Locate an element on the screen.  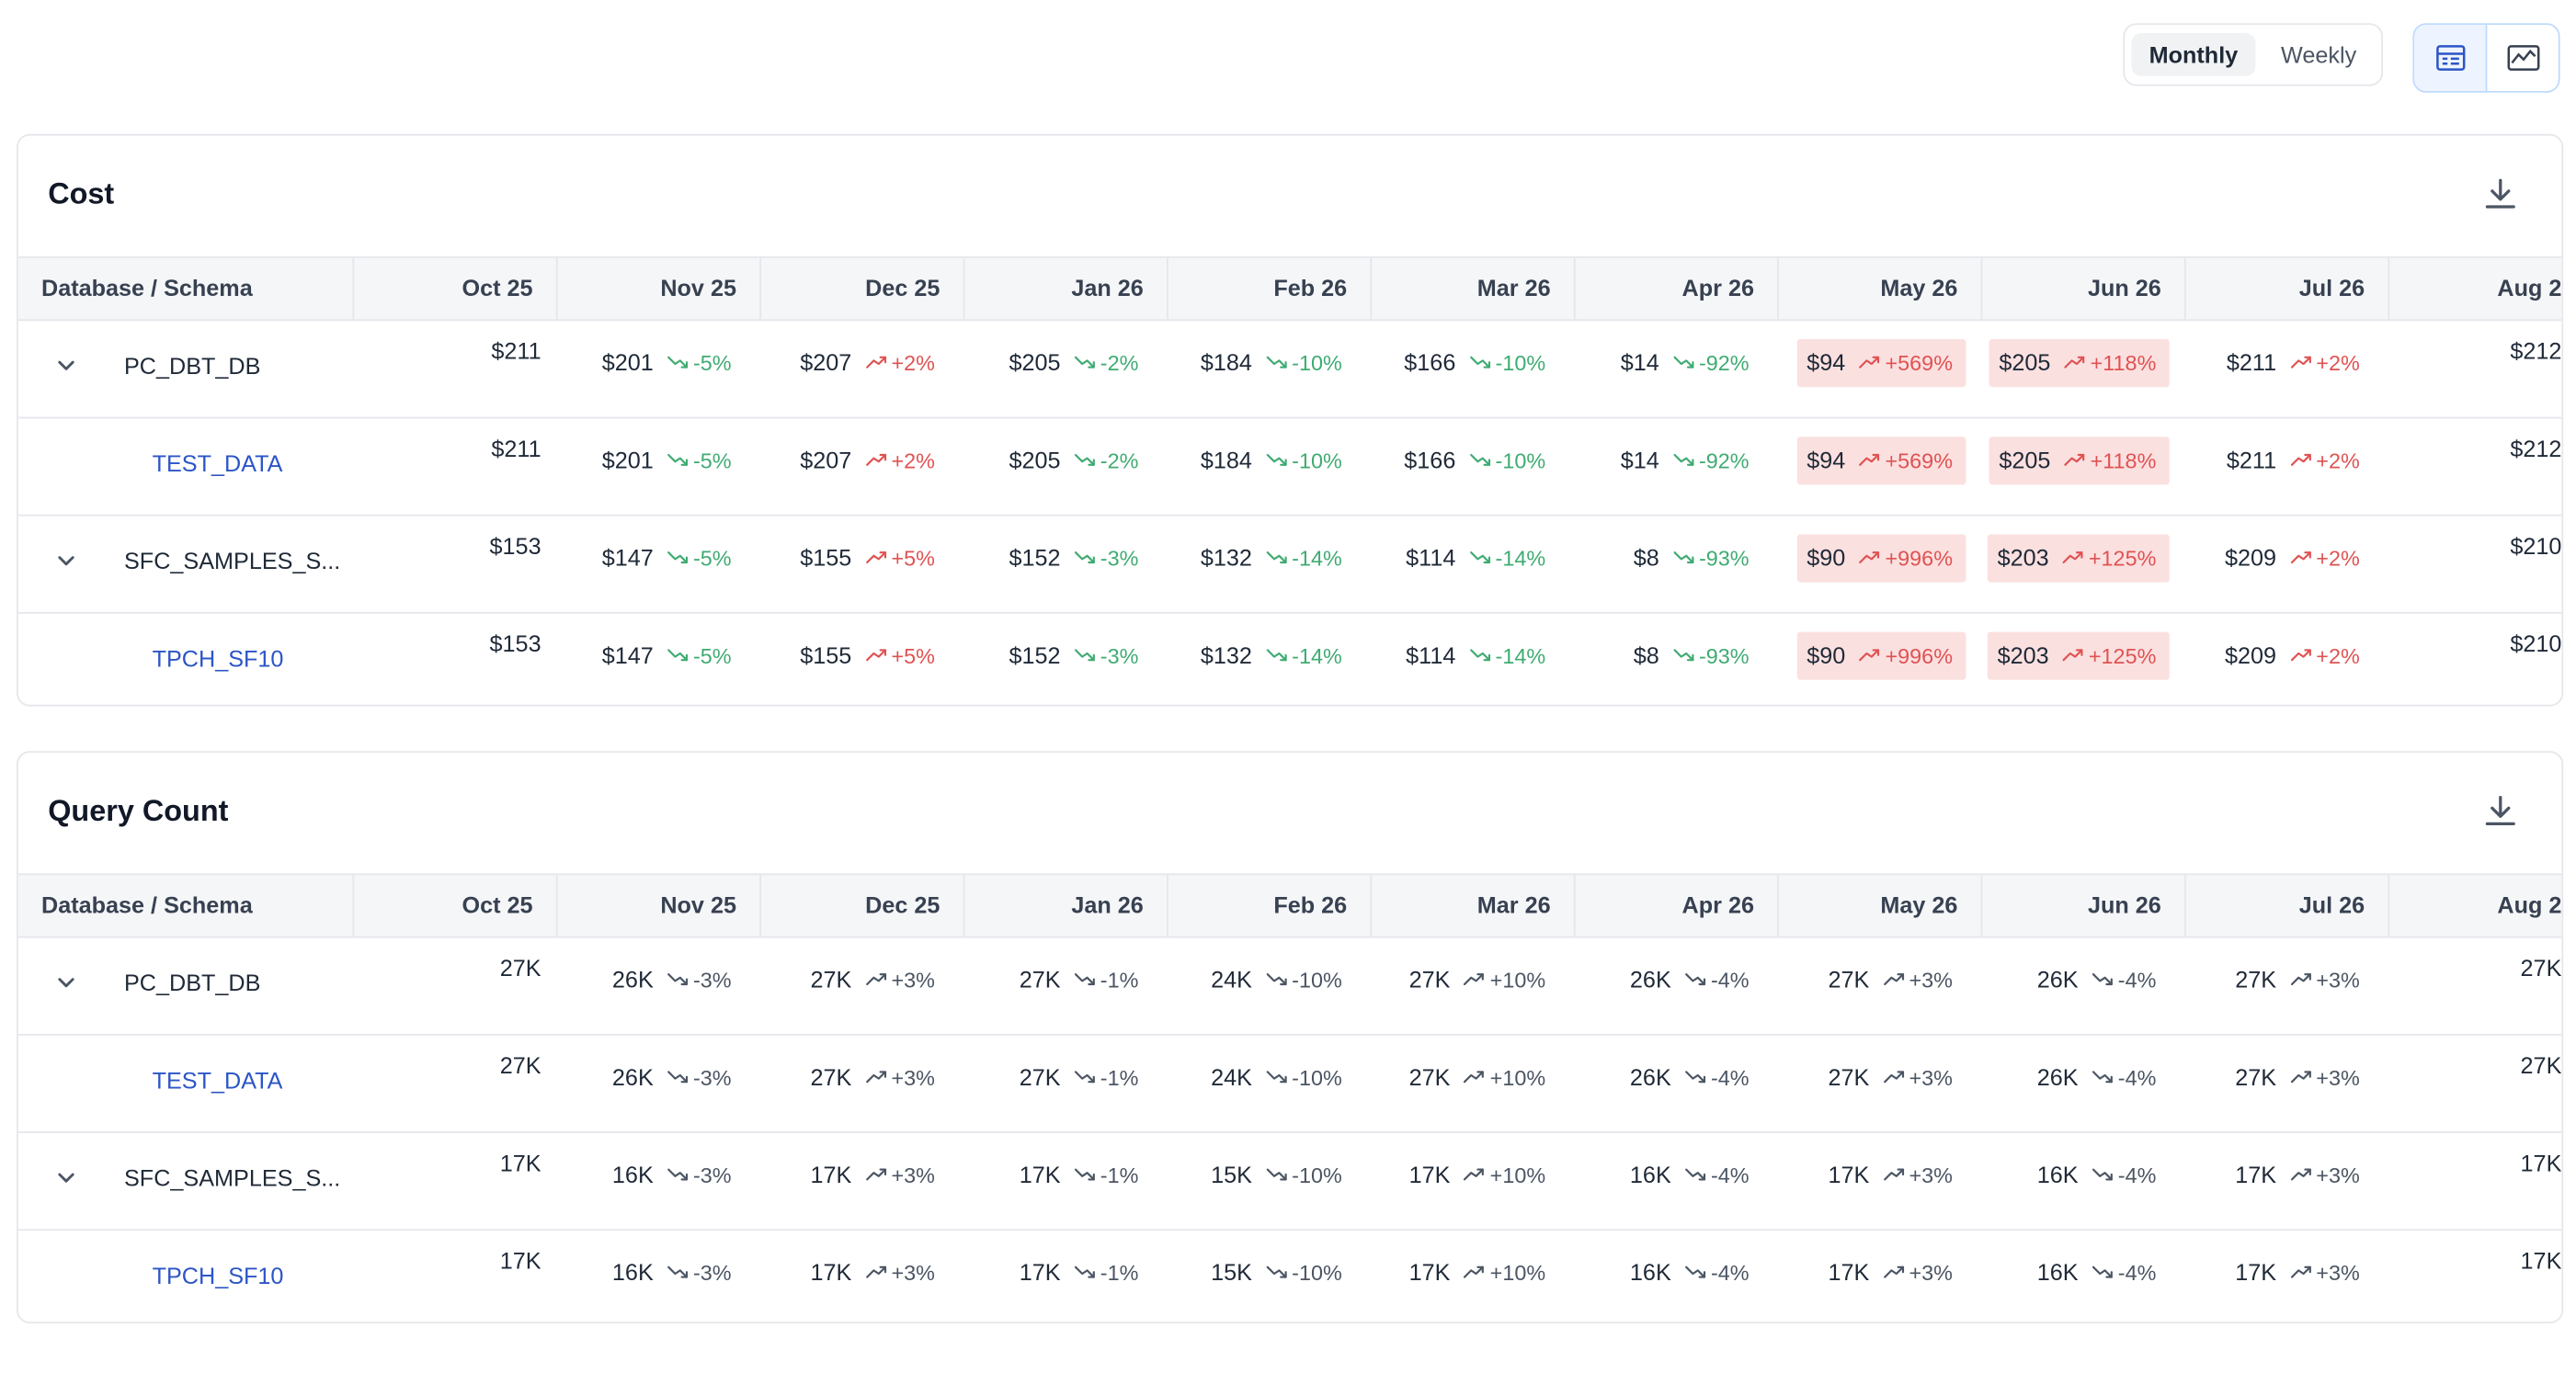
cell-value: $132 is located at coordinates (1226, 655).